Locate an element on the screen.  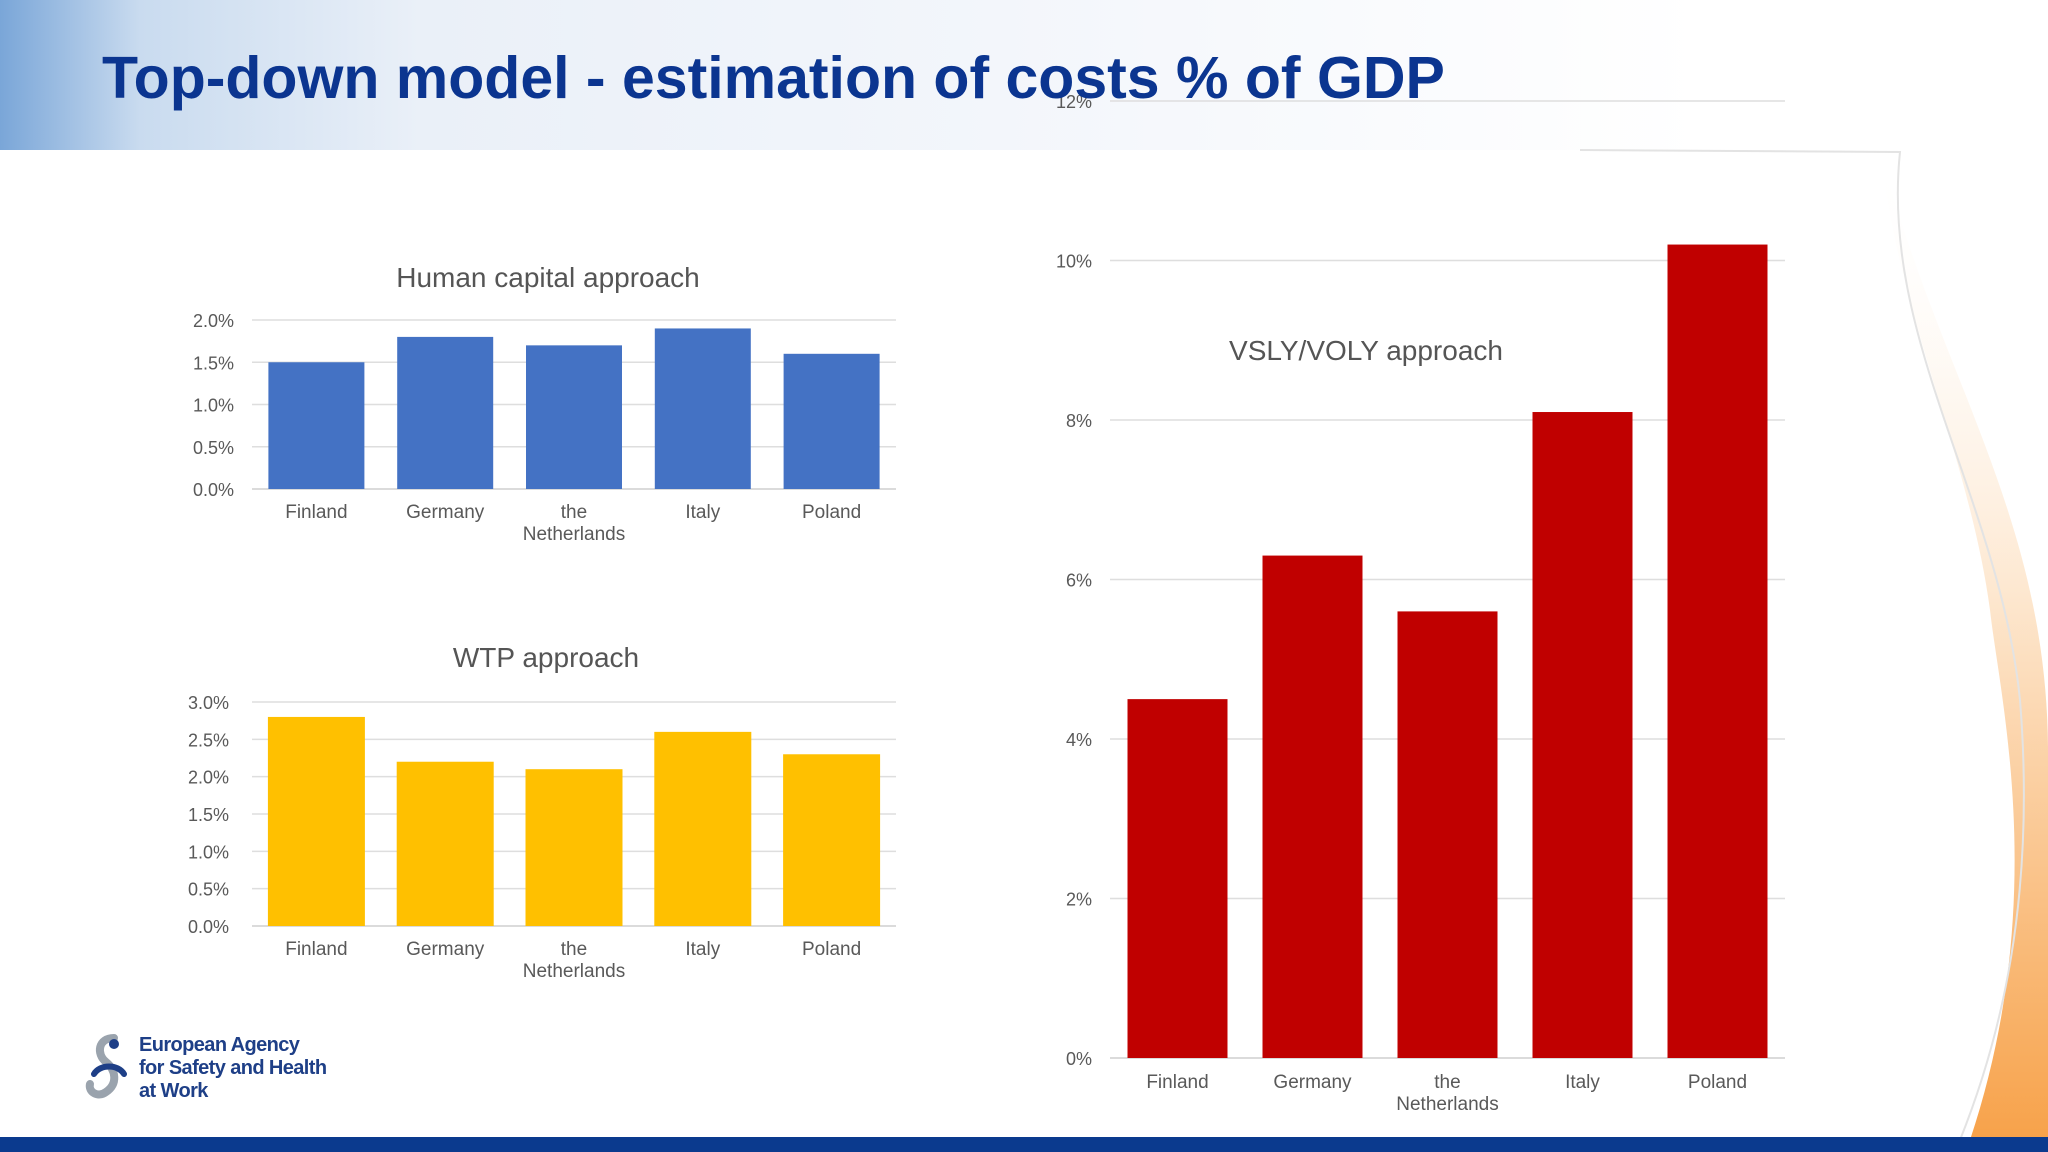
y-tick-label: 0% is located at coordinates (1079, 1059).